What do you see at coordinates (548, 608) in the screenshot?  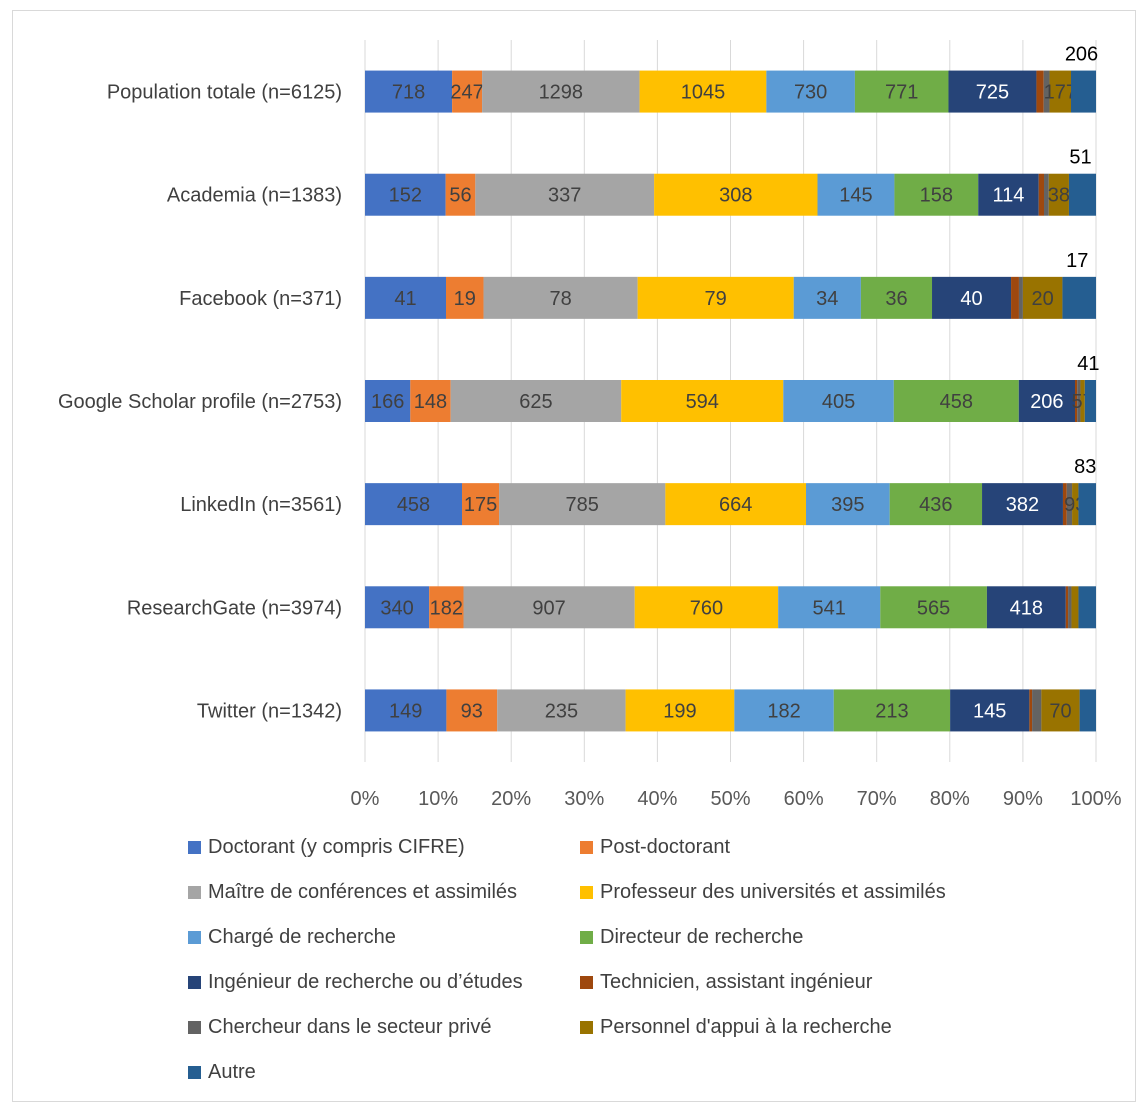 I see `data-label: 907` at bounding box center [548, 608].